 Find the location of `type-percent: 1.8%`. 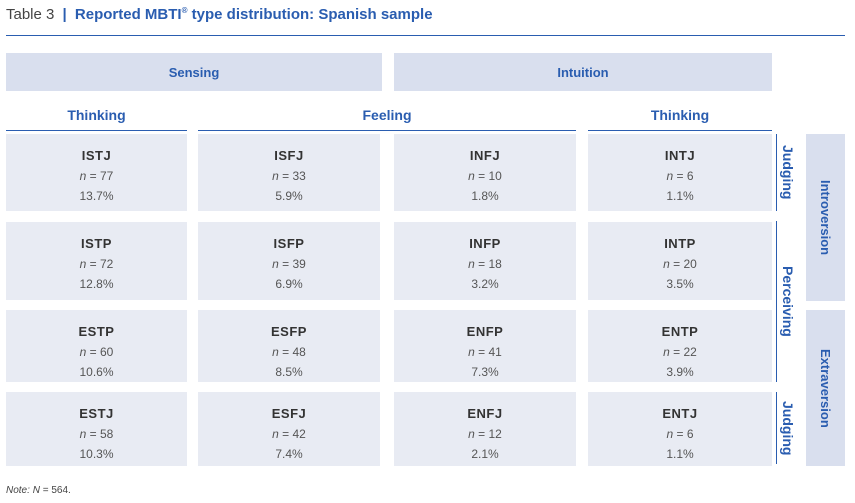

type-percent: 1.8% is located at coordinates (485, 196).